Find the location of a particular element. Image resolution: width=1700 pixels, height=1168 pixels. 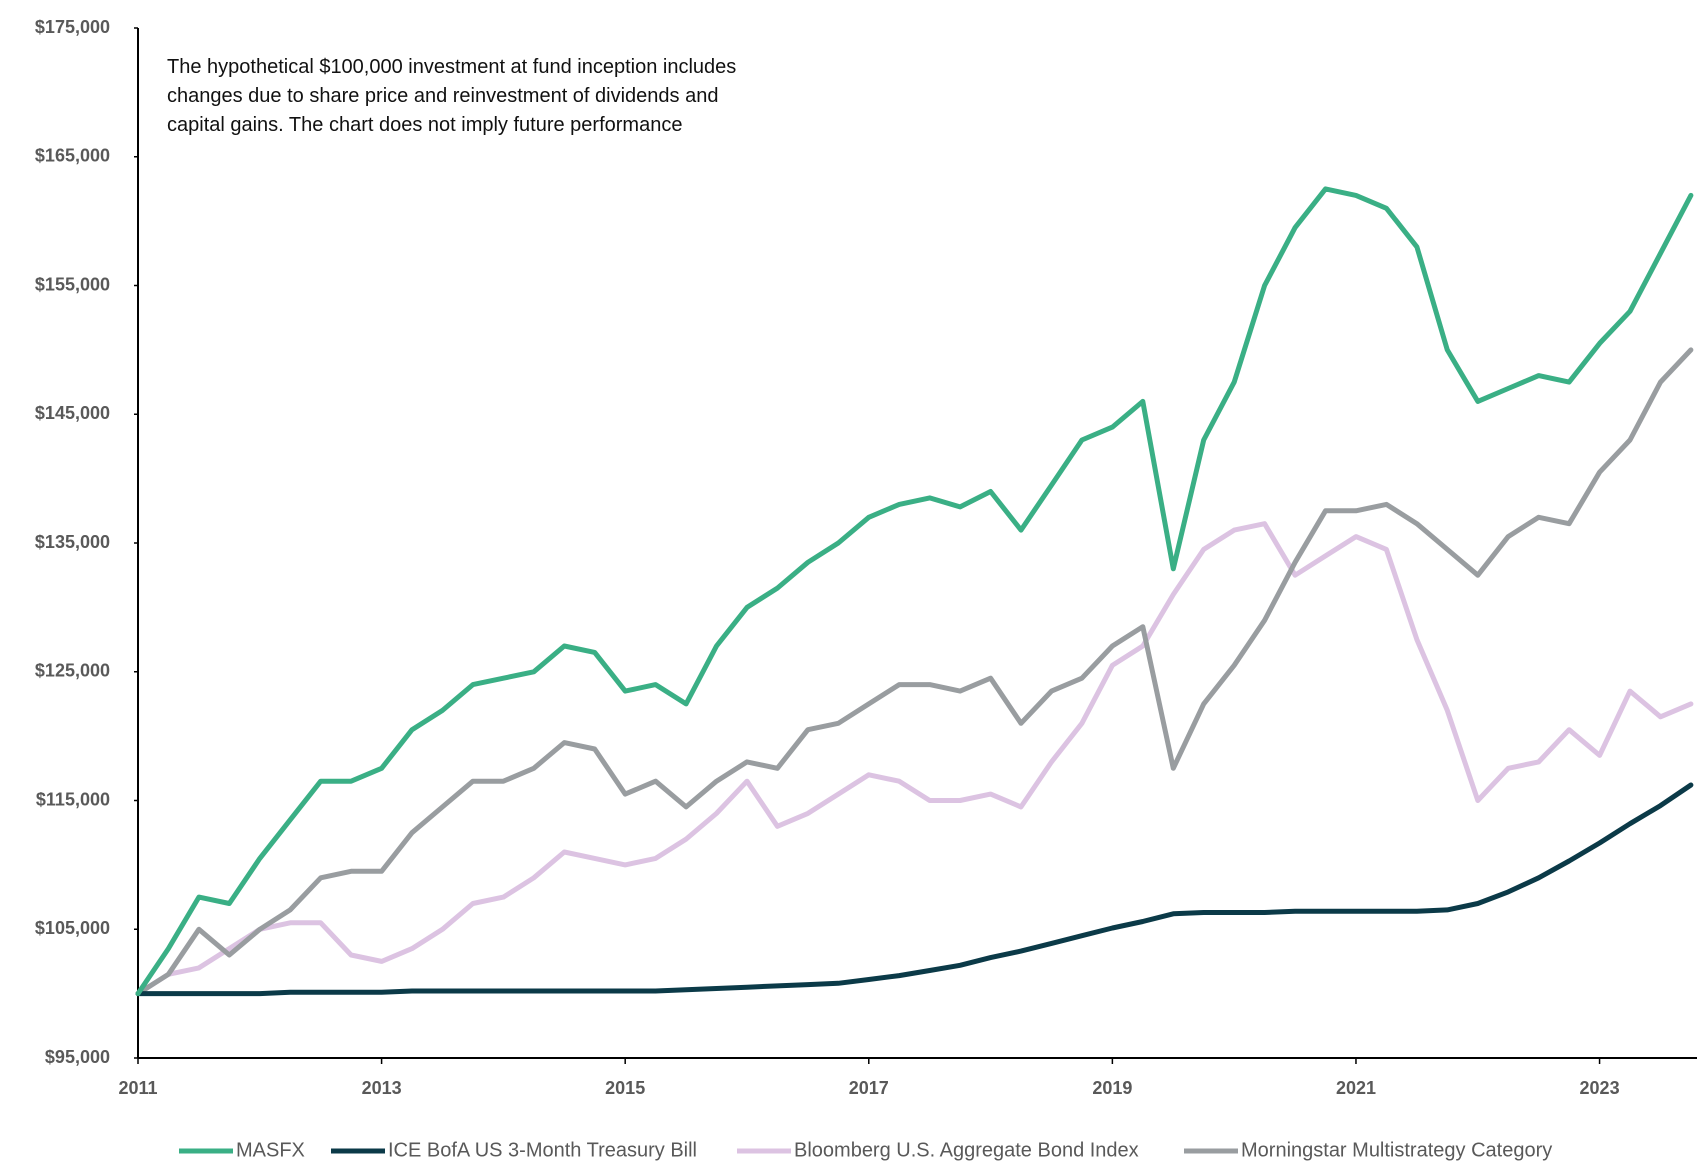

y-tick-label: $165,000 is located at coordinates (72, 156).